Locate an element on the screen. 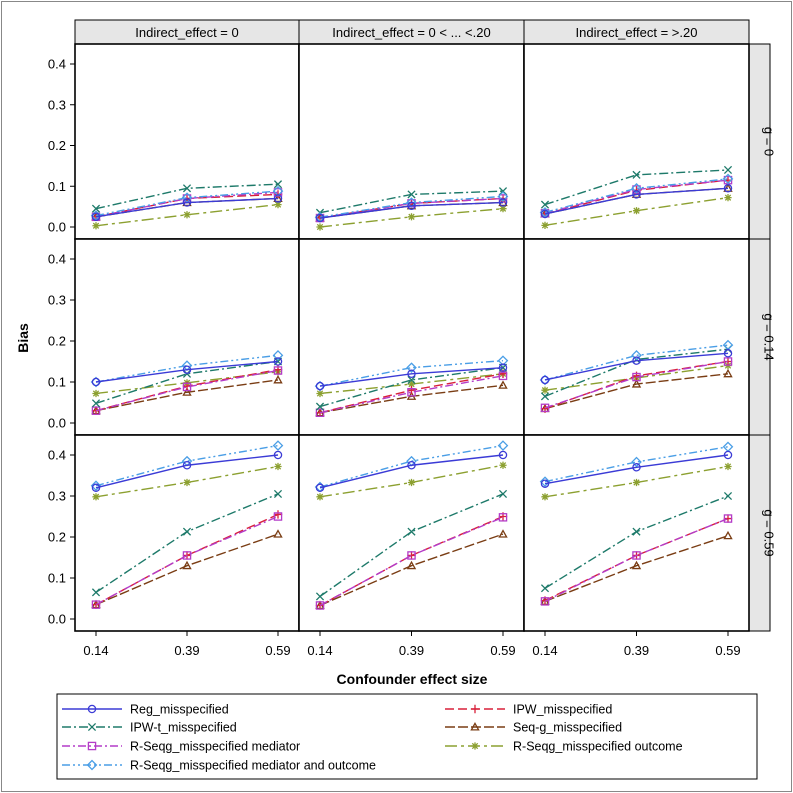 The width and height of the screenshot is (793, 793). panel-r1-c1 is located at coordinates (411, 337).